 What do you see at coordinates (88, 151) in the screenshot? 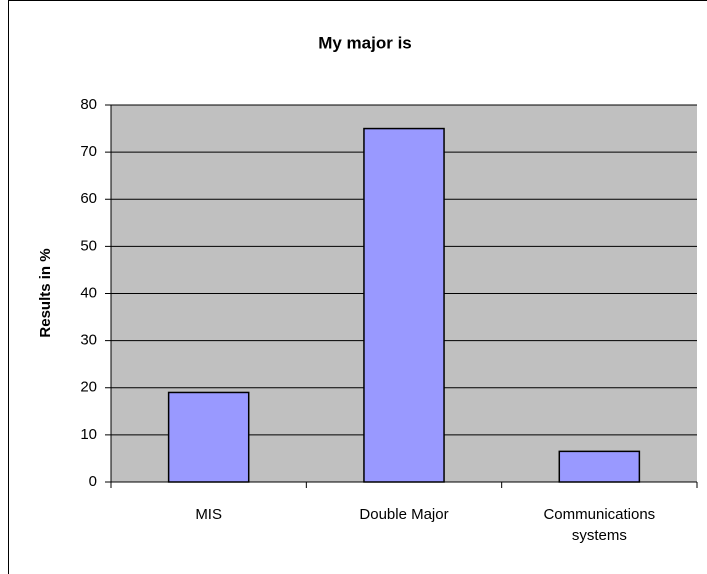
I see `y-tick-label: 70` at bounding box center [88, 151].